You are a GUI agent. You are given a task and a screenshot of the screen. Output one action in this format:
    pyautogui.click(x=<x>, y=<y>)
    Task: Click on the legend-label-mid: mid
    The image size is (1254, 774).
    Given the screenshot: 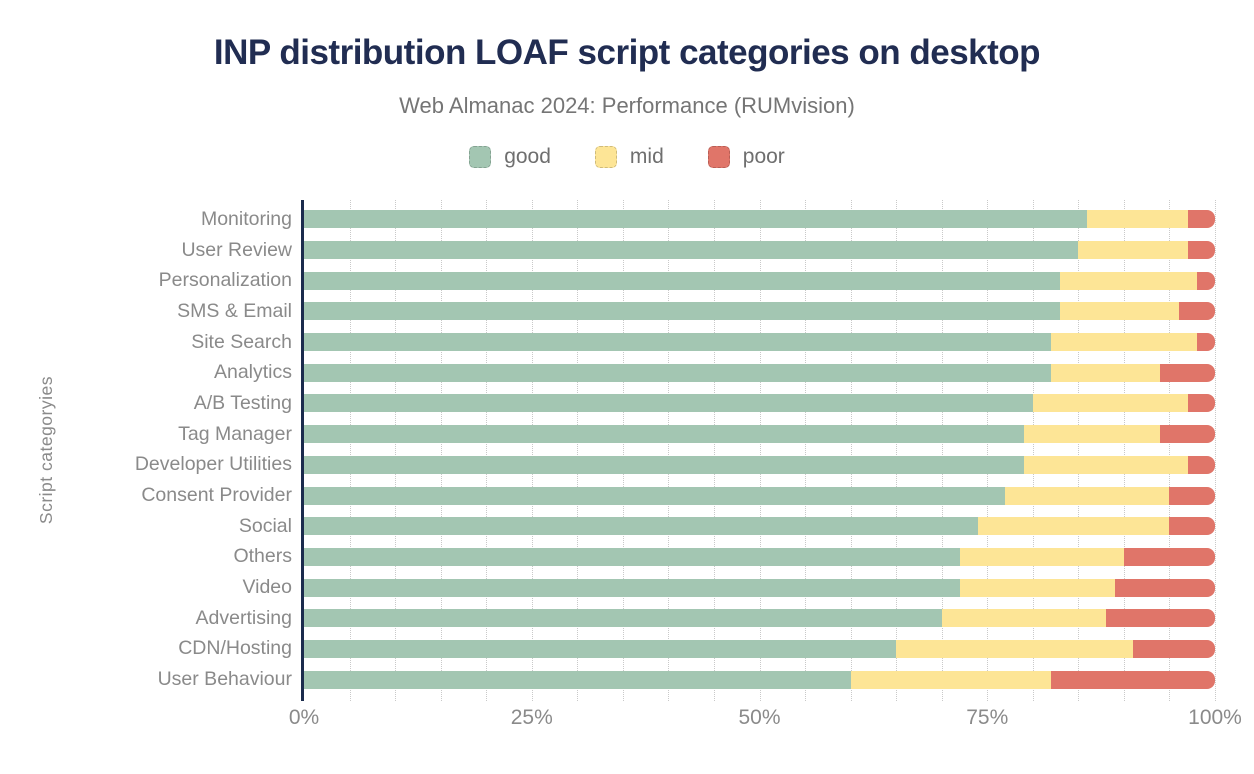 What is the action you would take?
    pyautogui.click(x=646, y=156)
    